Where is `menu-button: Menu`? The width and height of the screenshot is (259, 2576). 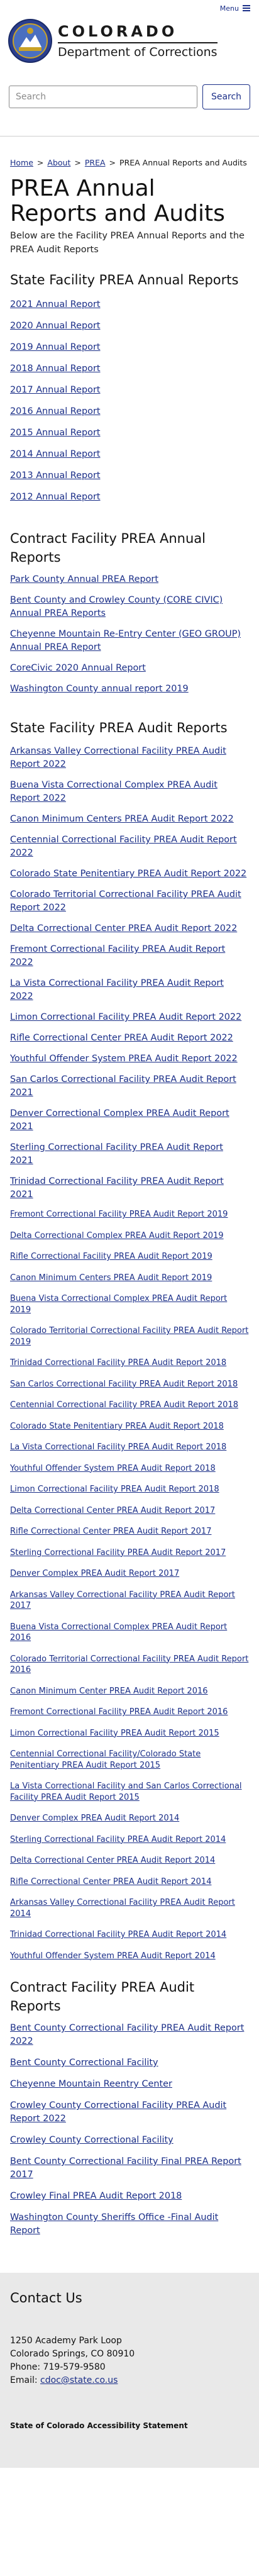 menu-button: Menu is located at coordinates (235, 8).